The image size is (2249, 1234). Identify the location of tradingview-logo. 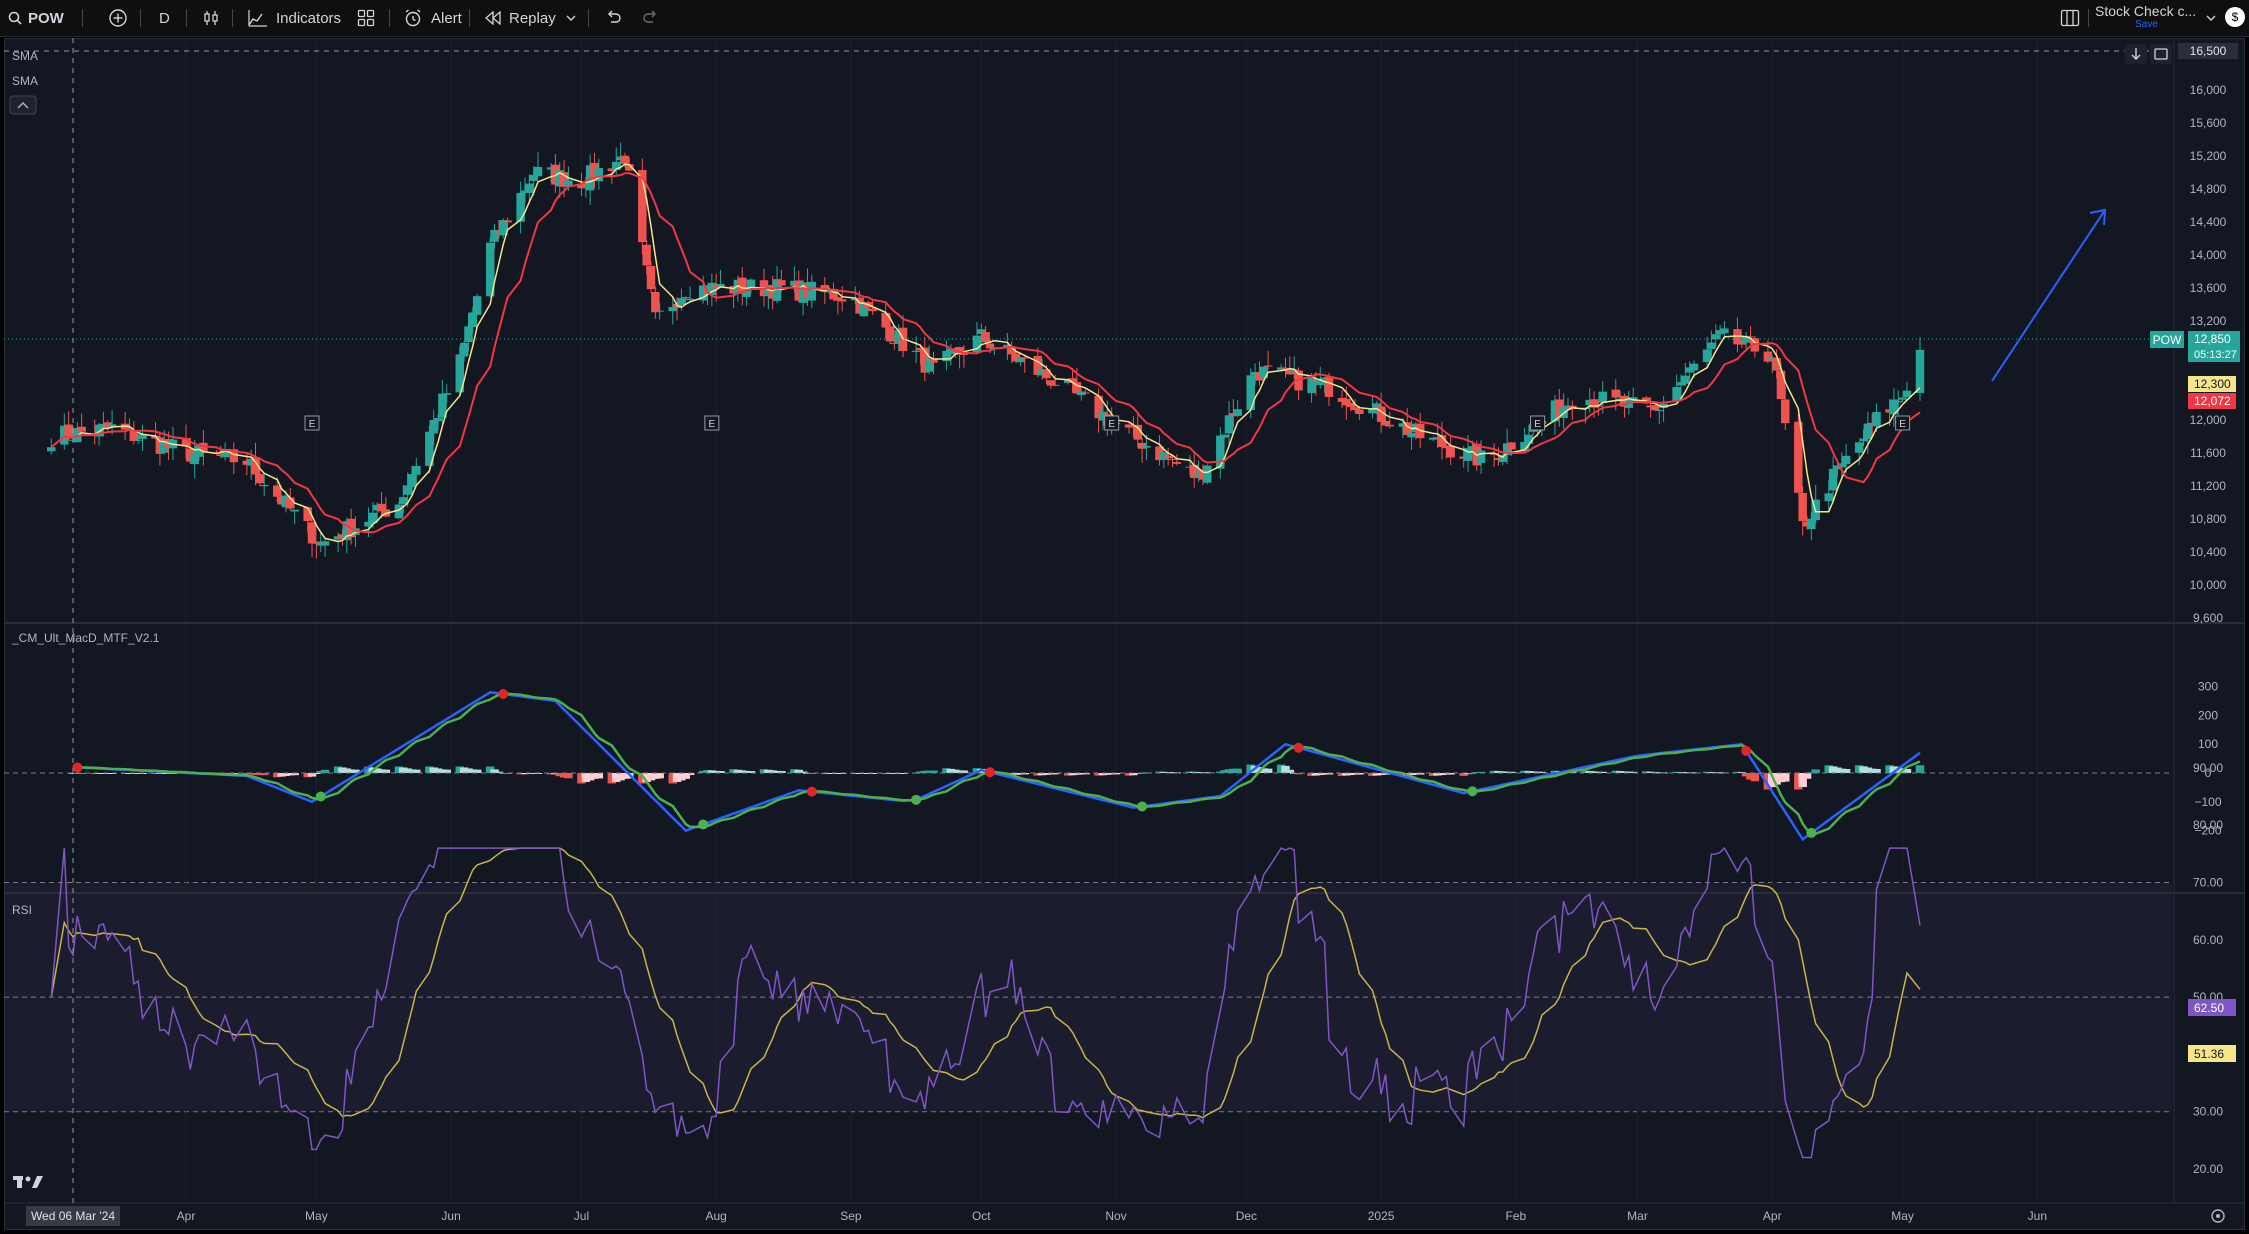
(28, 1182).